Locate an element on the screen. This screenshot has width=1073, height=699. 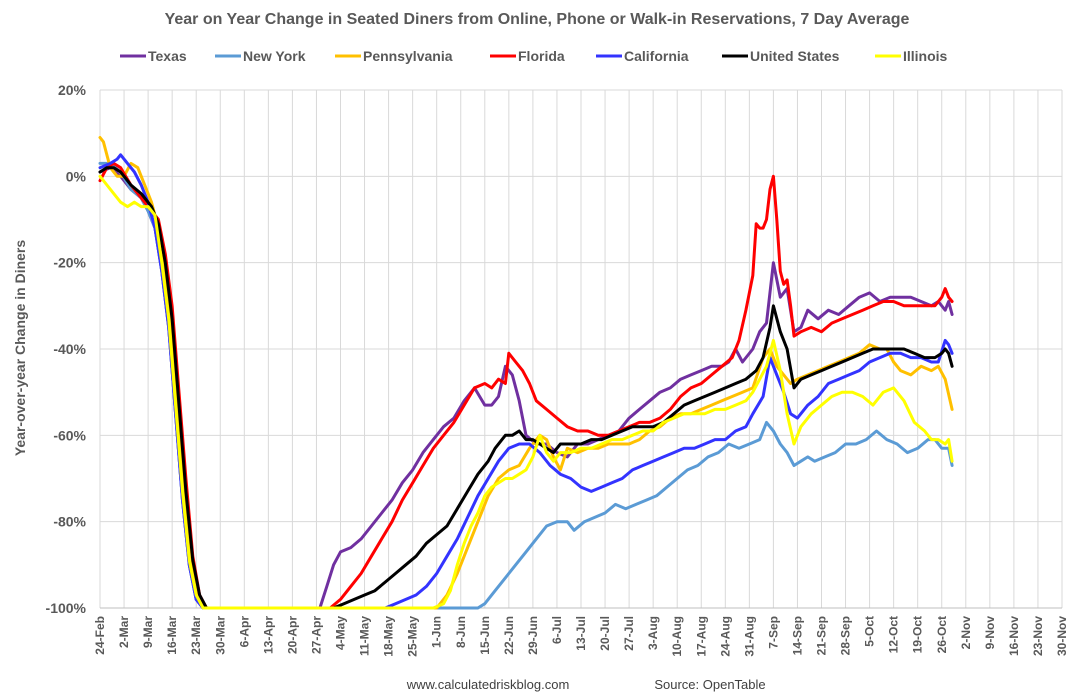
x-tick-label: 10-Aug is located at coordinates (677, 636).